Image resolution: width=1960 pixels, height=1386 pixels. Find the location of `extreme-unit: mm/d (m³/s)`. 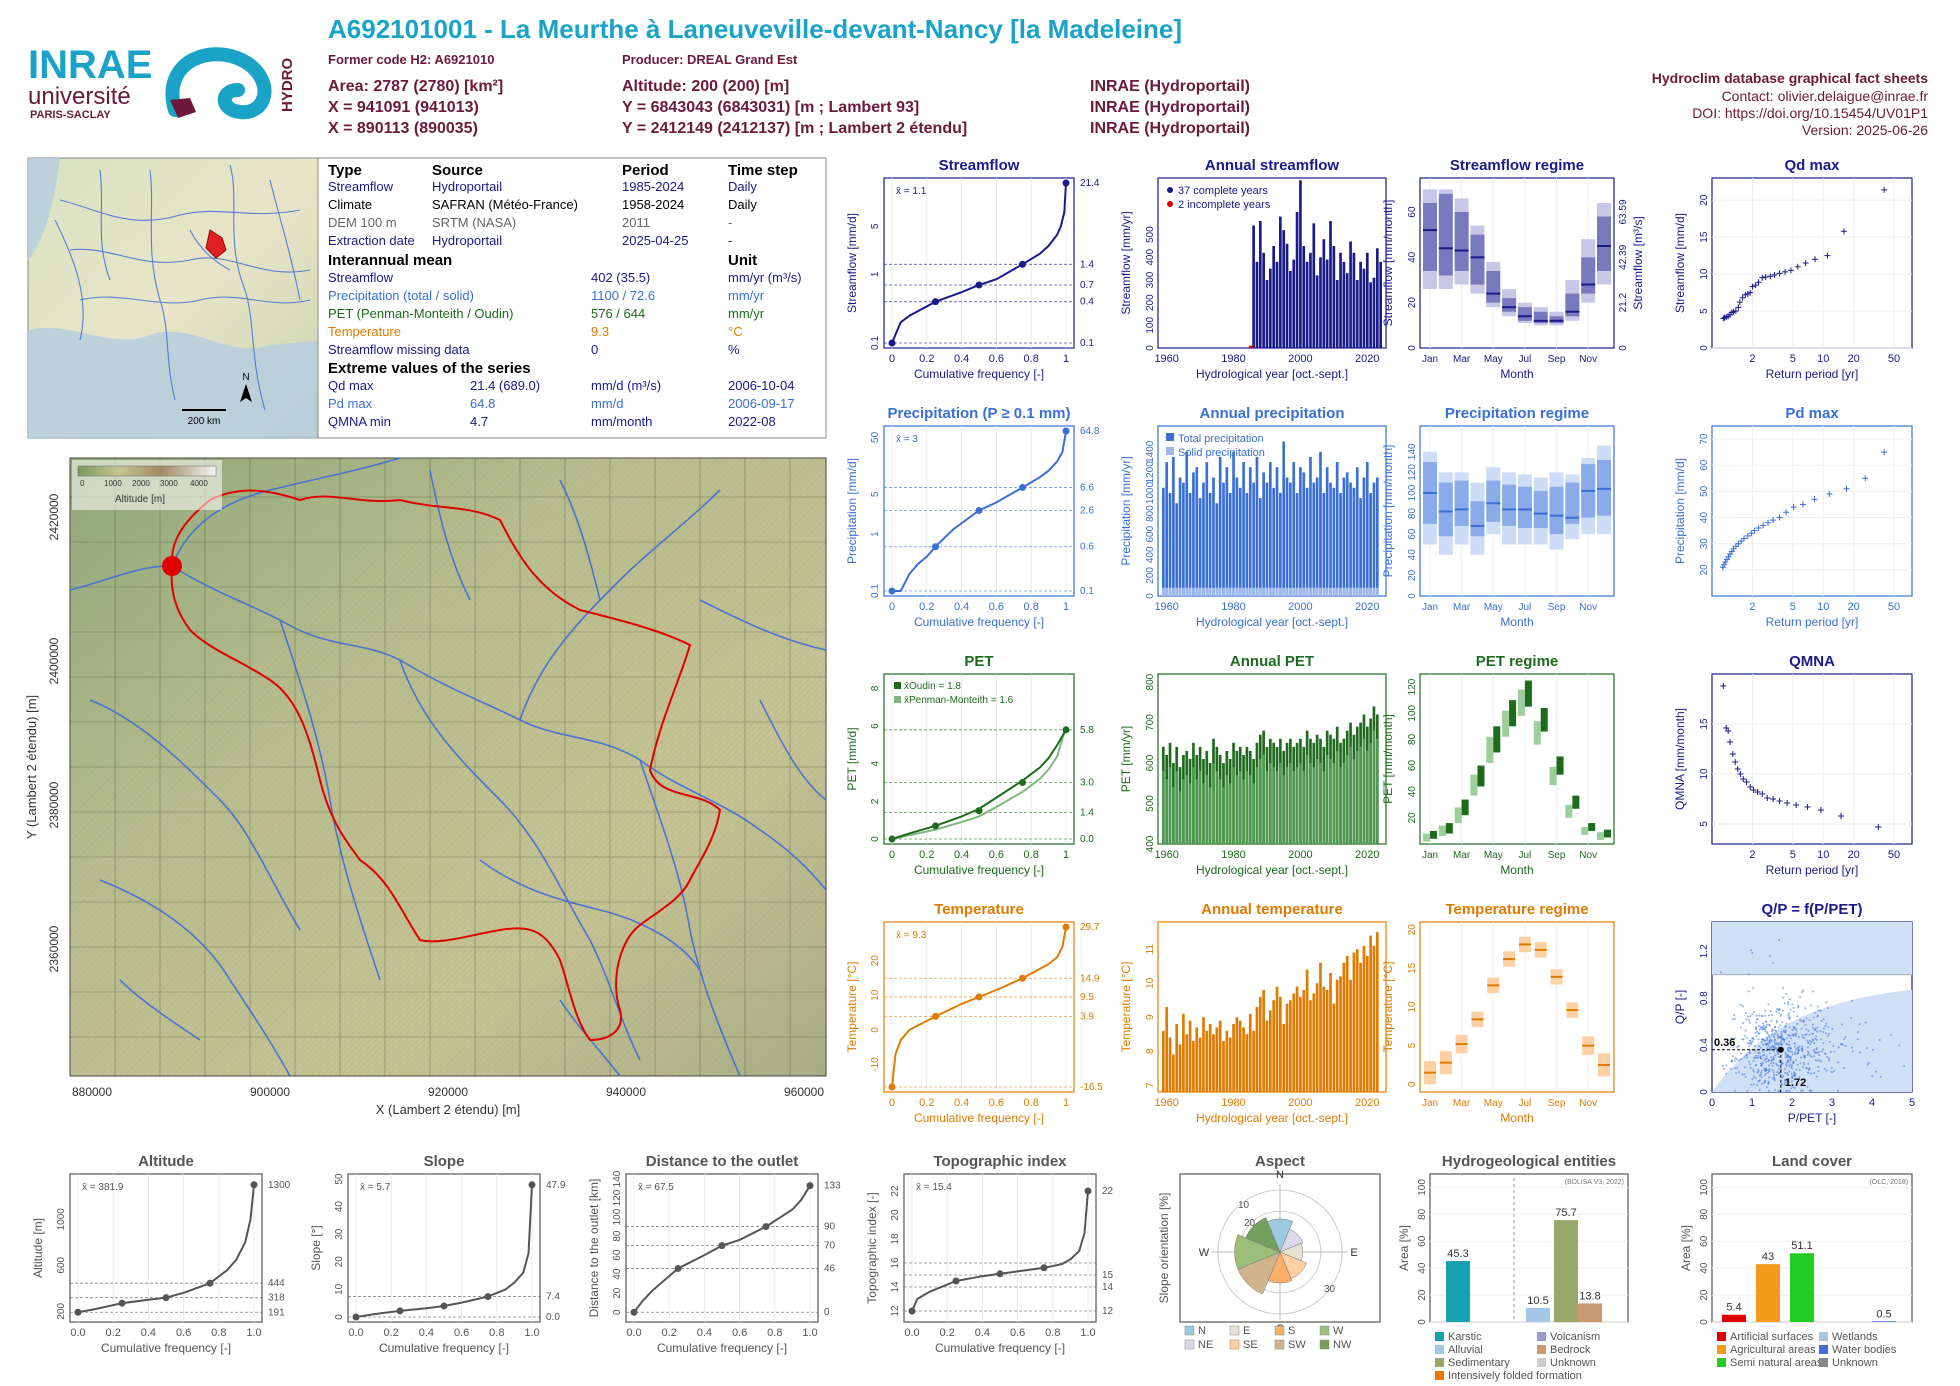

extreme-unit: mm/d (m³/s) is located at coordinates (626, 385).